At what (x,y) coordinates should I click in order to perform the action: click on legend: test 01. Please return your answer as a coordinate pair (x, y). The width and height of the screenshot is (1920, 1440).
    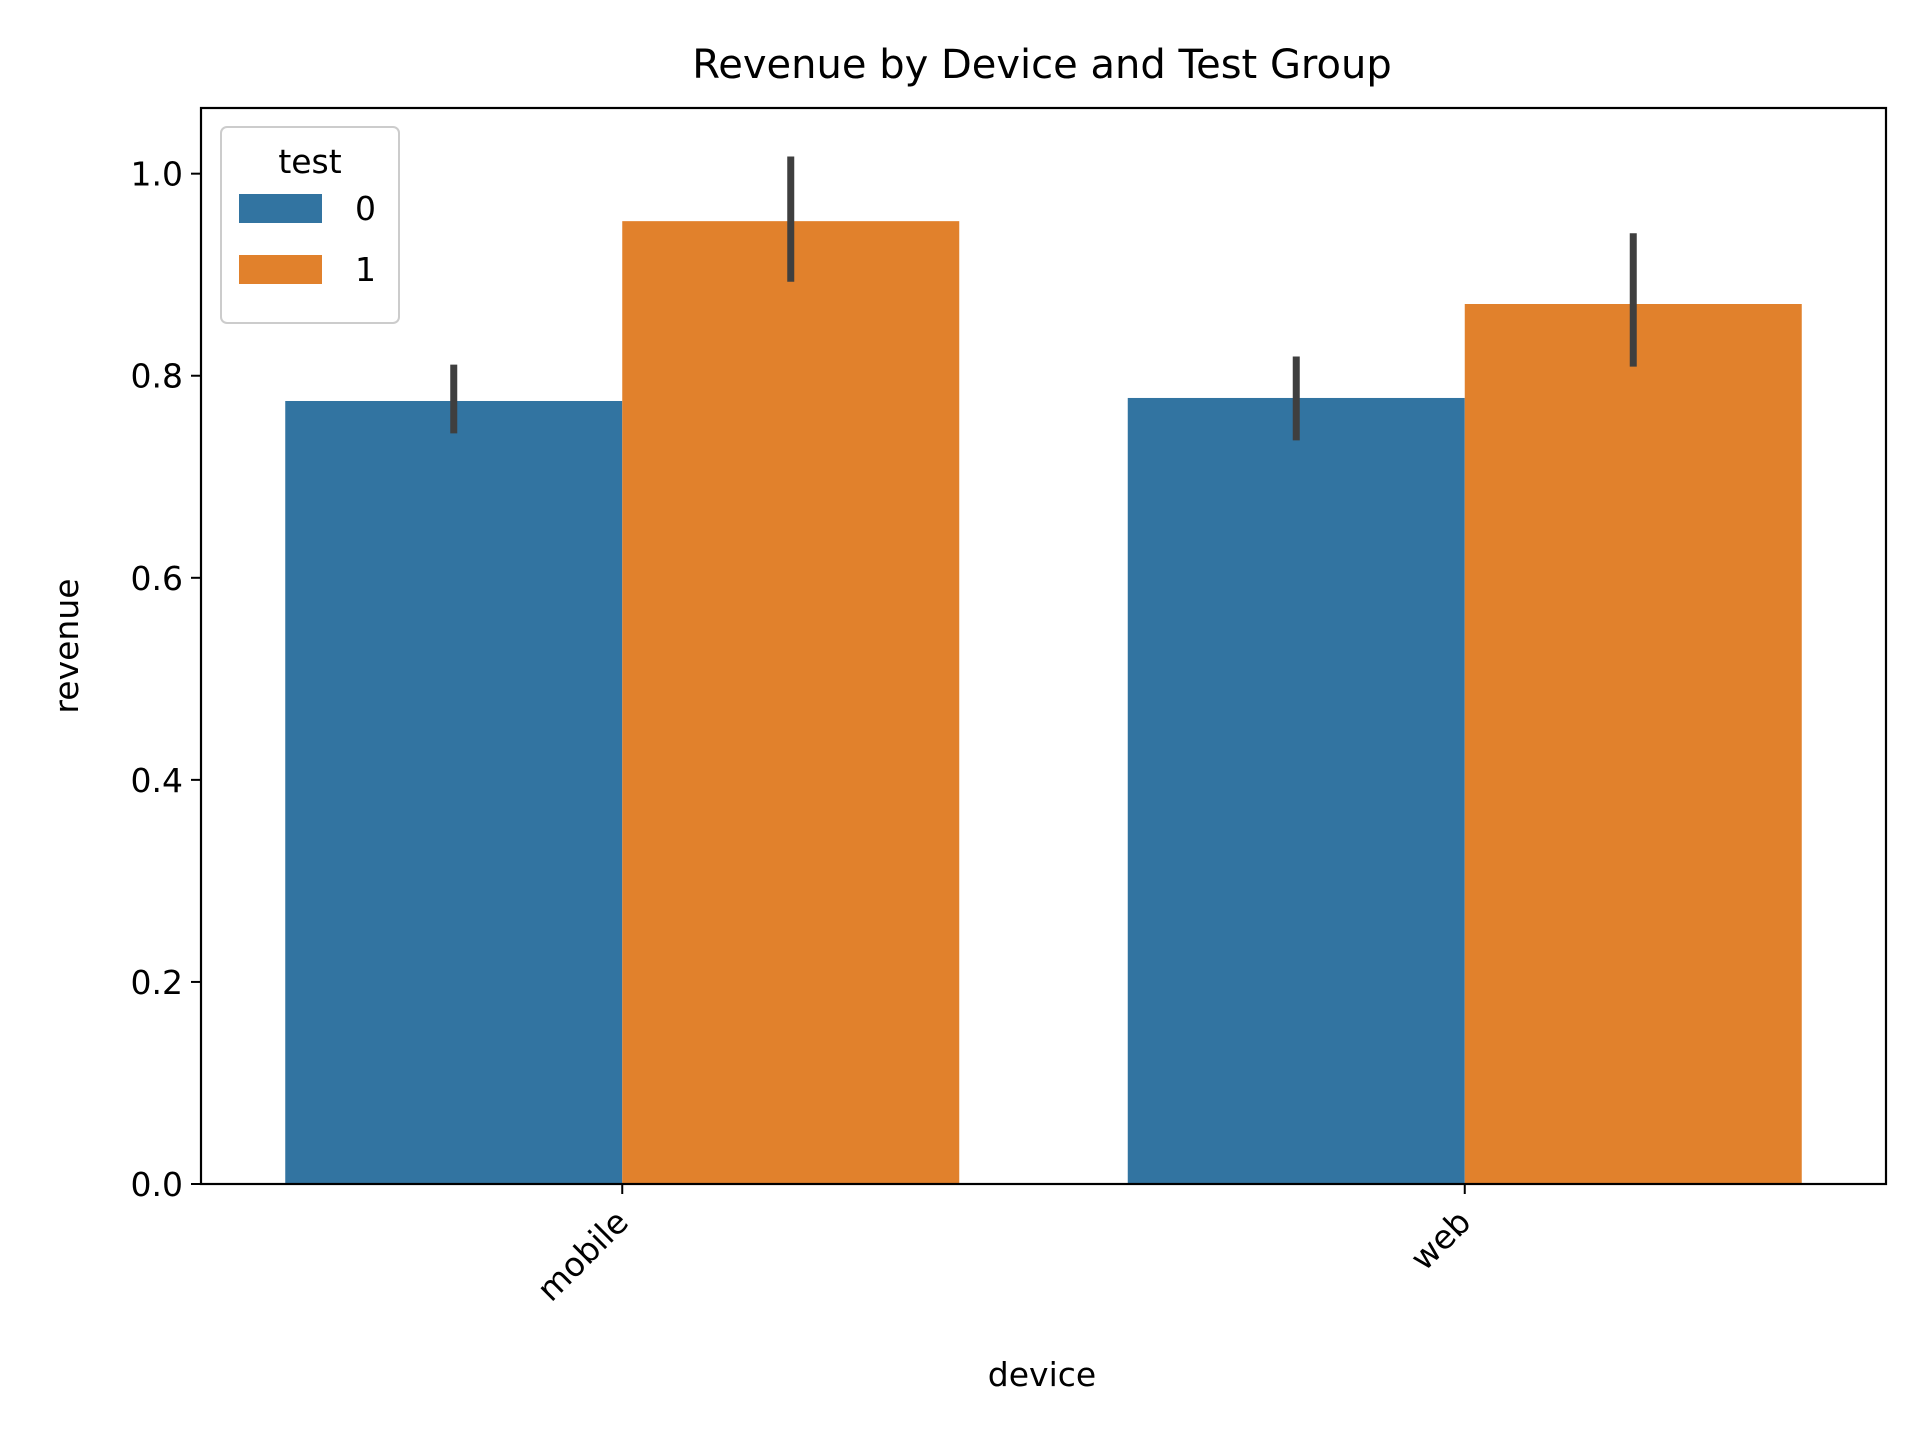
    Looking at the image, I should click on (310, 225).